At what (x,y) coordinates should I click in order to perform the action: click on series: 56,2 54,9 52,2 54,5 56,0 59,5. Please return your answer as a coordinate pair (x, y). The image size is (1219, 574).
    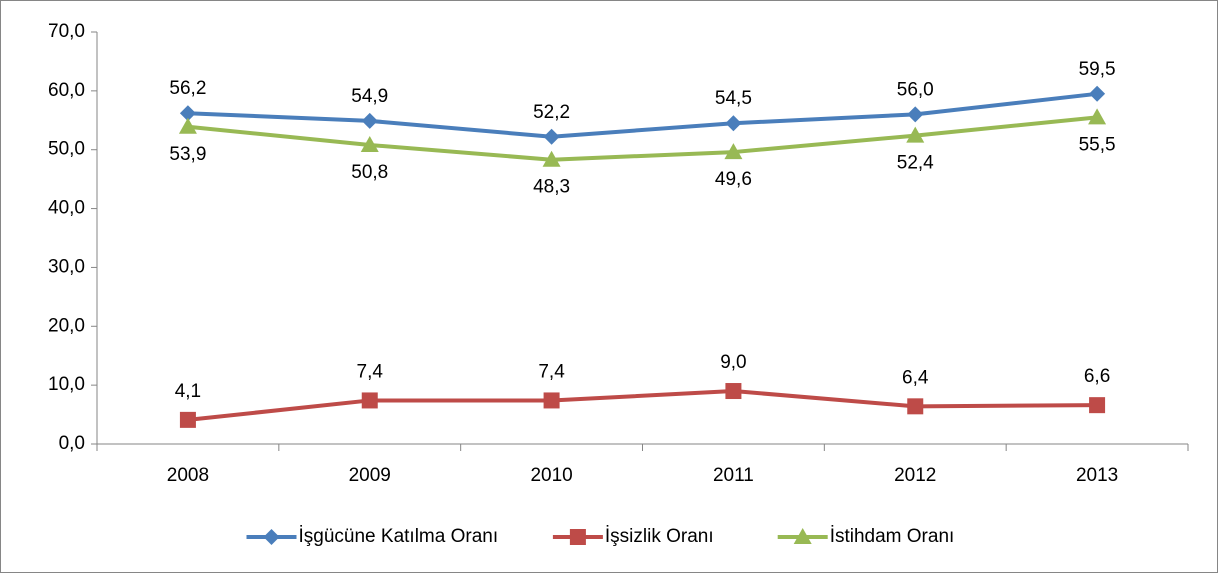
    Looking at the image, I should click on (642, 102).